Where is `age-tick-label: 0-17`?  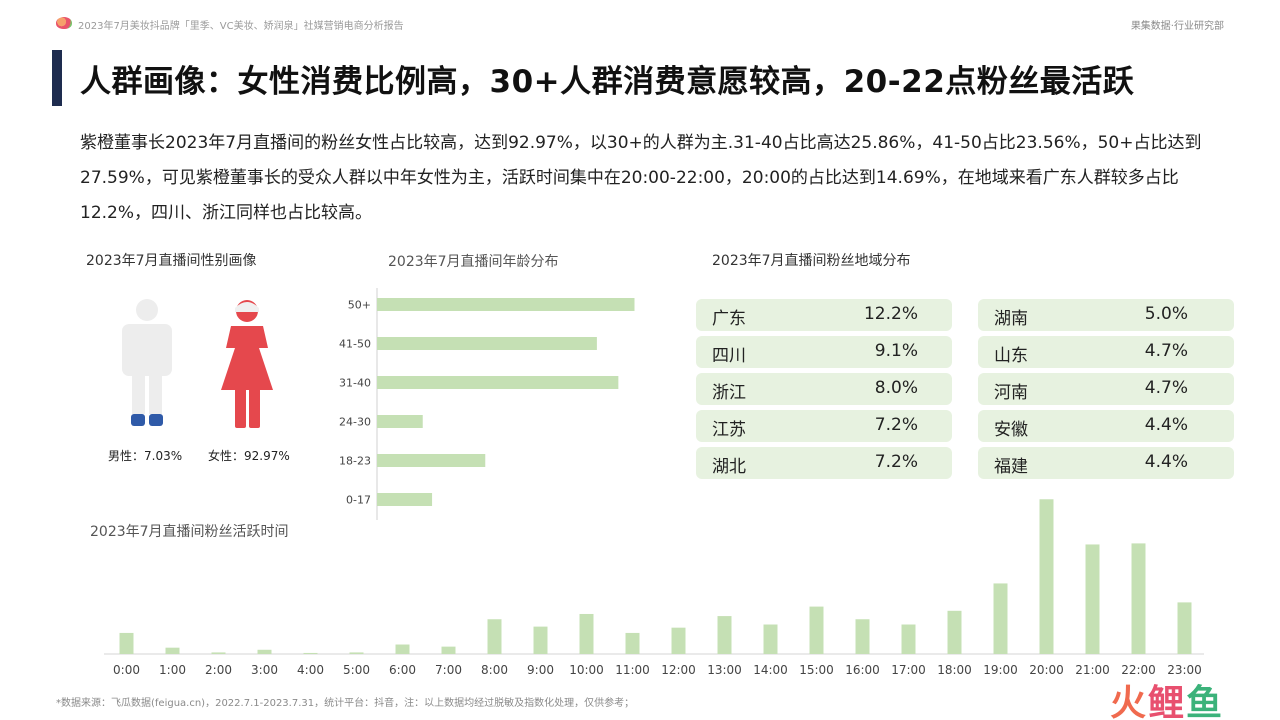
age-tick-label: 0-17 is located at coordinates (358, 500).